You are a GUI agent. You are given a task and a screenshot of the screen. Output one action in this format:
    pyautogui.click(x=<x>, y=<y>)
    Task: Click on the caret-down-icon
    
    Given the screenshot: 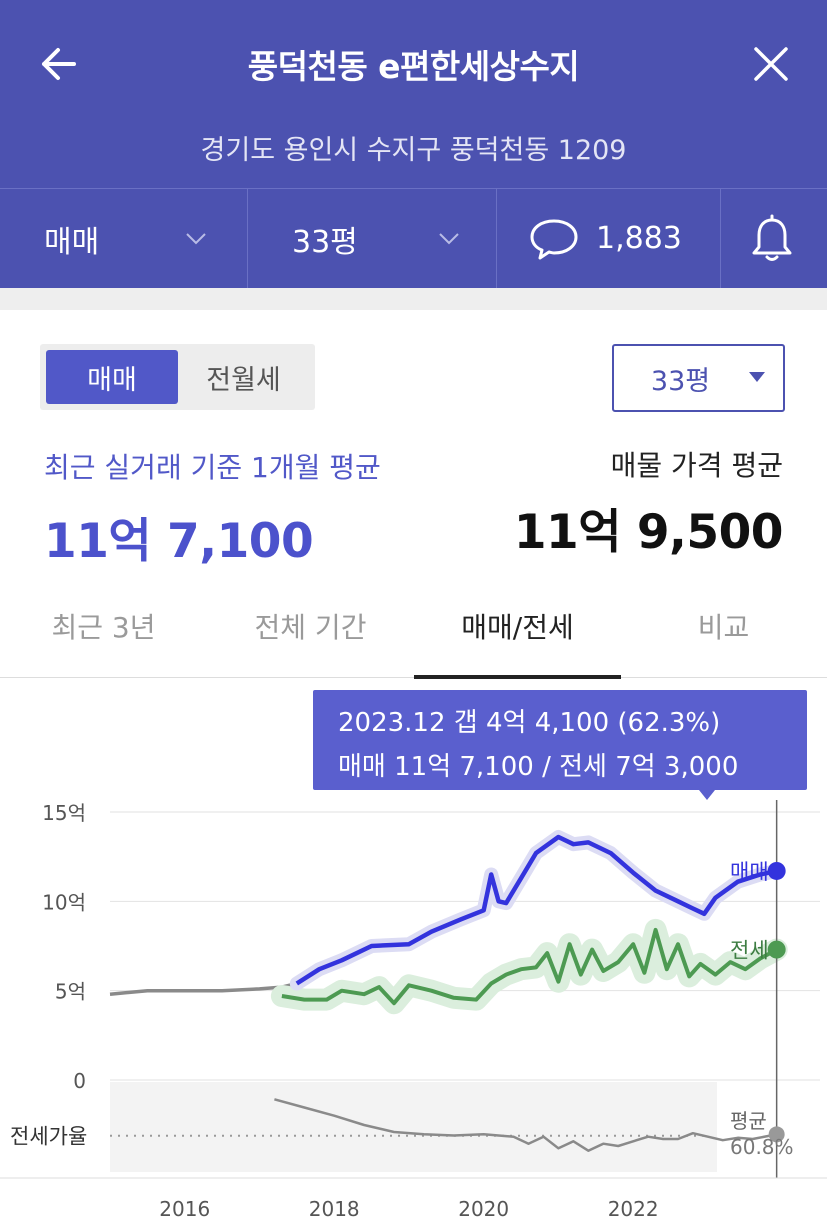 What is the action you would take?
    pyautogui.click(x=757, y=377)
    